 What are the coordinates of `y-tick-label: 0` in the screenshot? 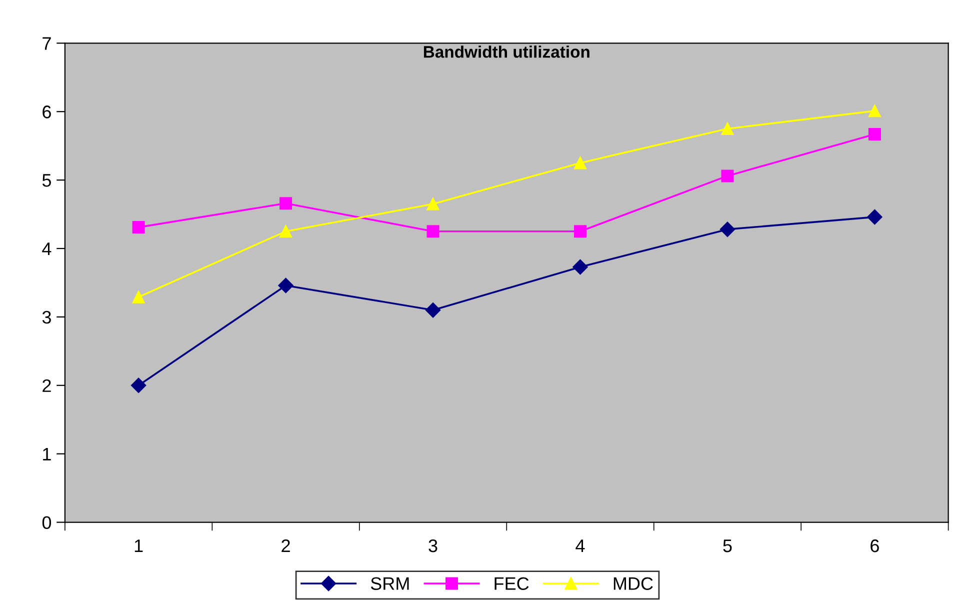 It's located at (47, 522).